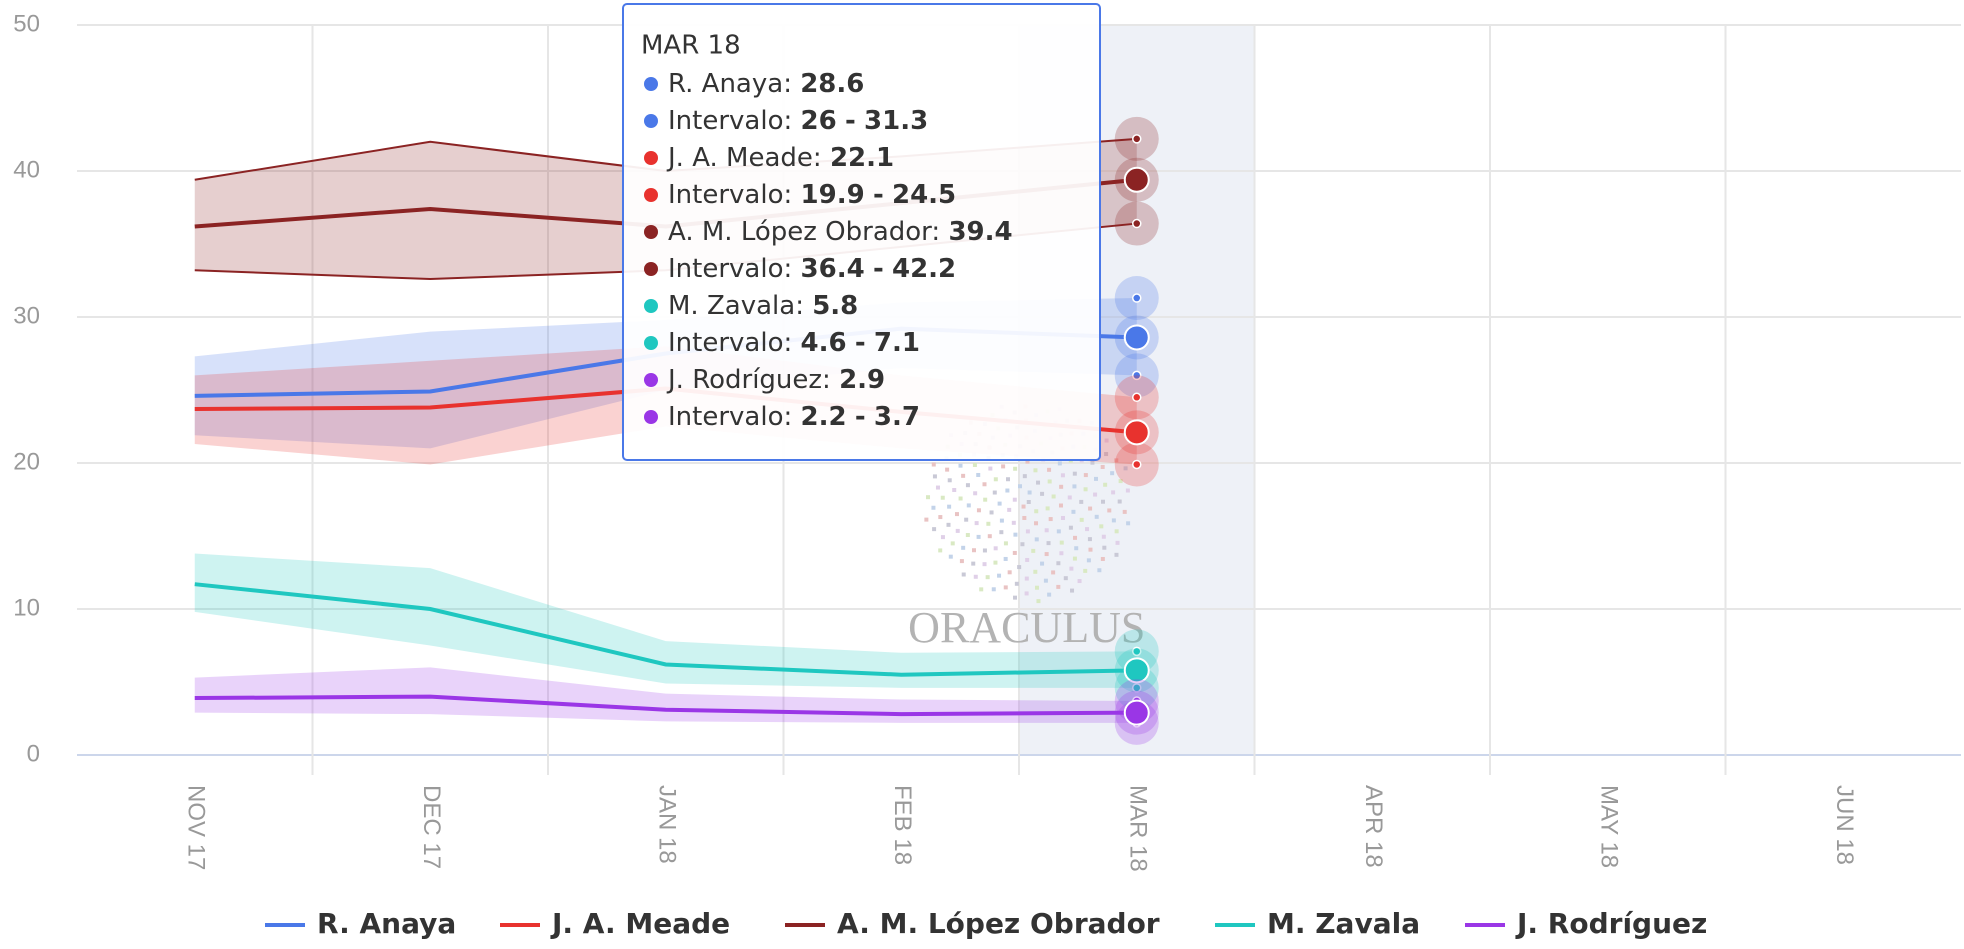 This screenshot has height=949, width=1964. Describe the element at coordinates (878, 195) in the screenshot. I see `tooltip-text: -` at that location.